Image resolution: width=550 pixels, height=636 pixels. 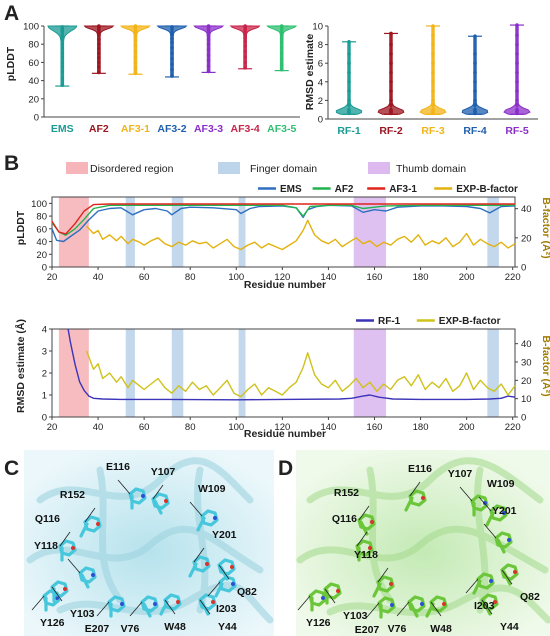 What do you see at coordinates (328, 277) in the screenshot?
I see `b1-xtick-label: 140` at bounding box center [328, 277].